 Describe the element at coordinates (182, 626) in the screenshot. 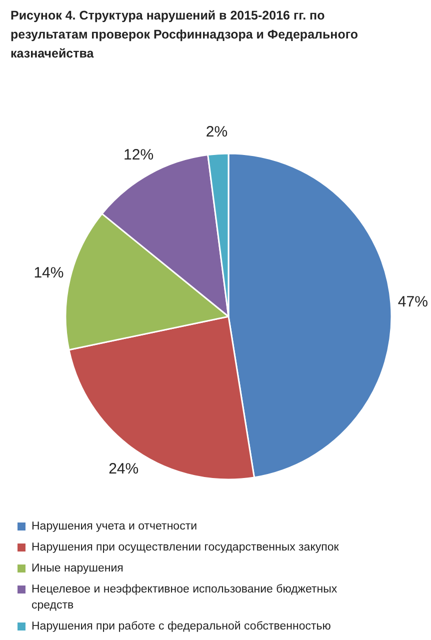

I see `legend-label: Нарушения при работе с федеральной собственностью` at that location.